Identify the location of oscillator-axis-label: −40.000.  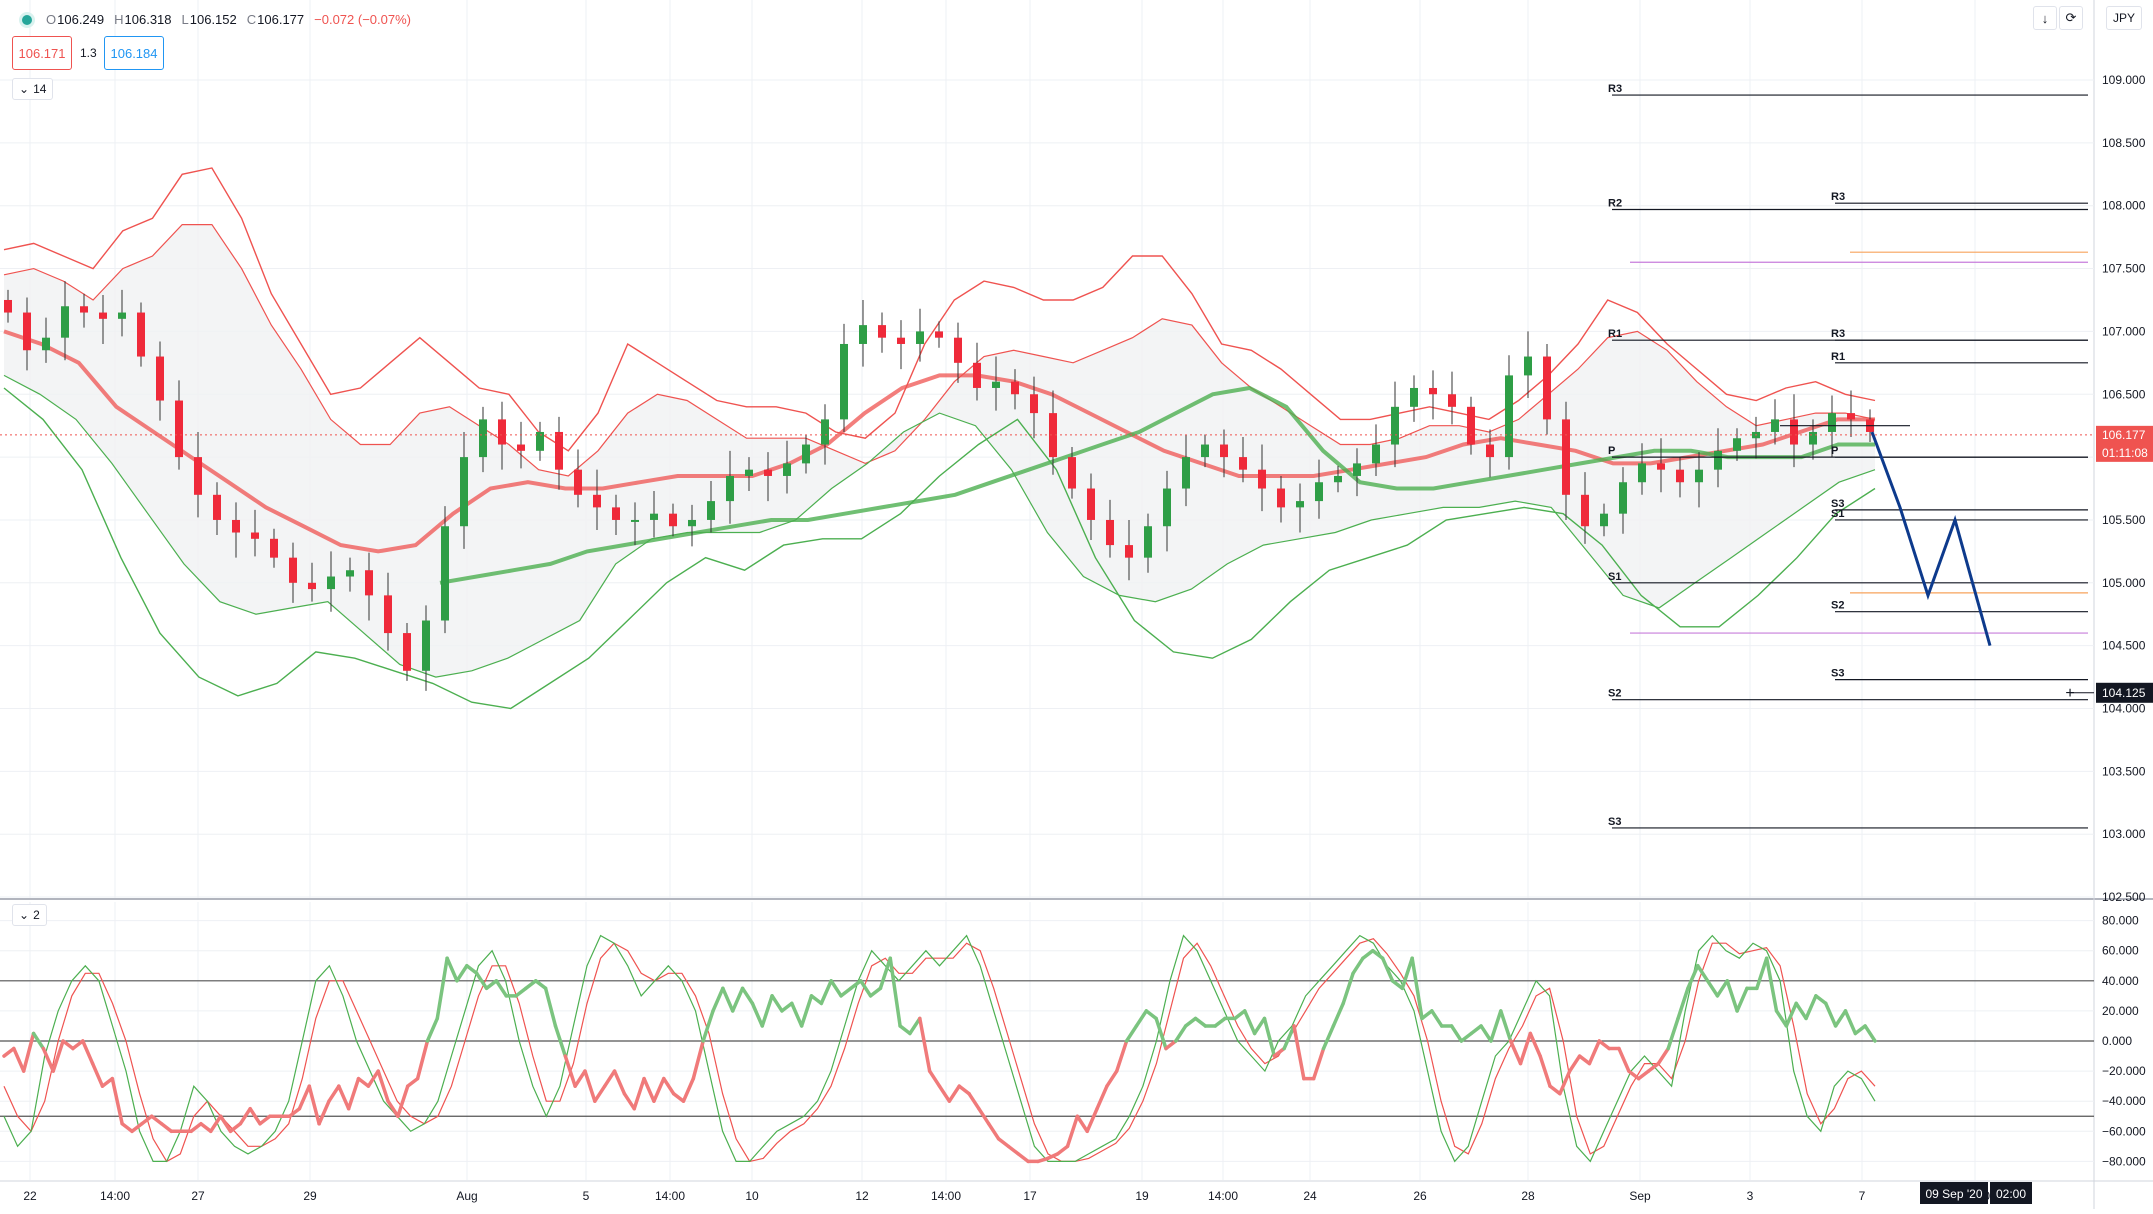
(2124, 1101).